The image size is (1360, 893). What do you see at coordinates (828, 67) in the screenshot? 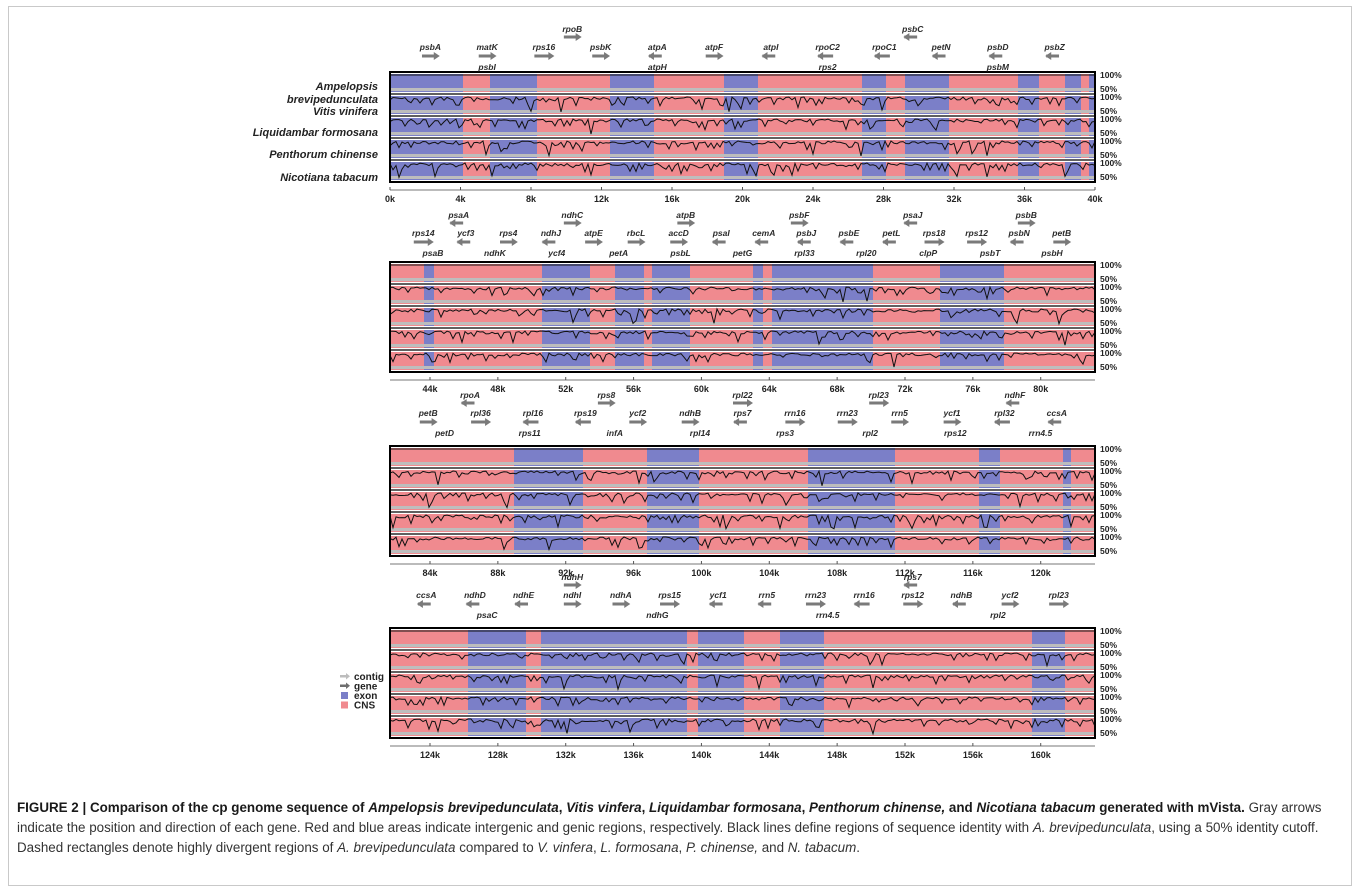
I see `gene-label: rps2` at bounding box center [828, 67].